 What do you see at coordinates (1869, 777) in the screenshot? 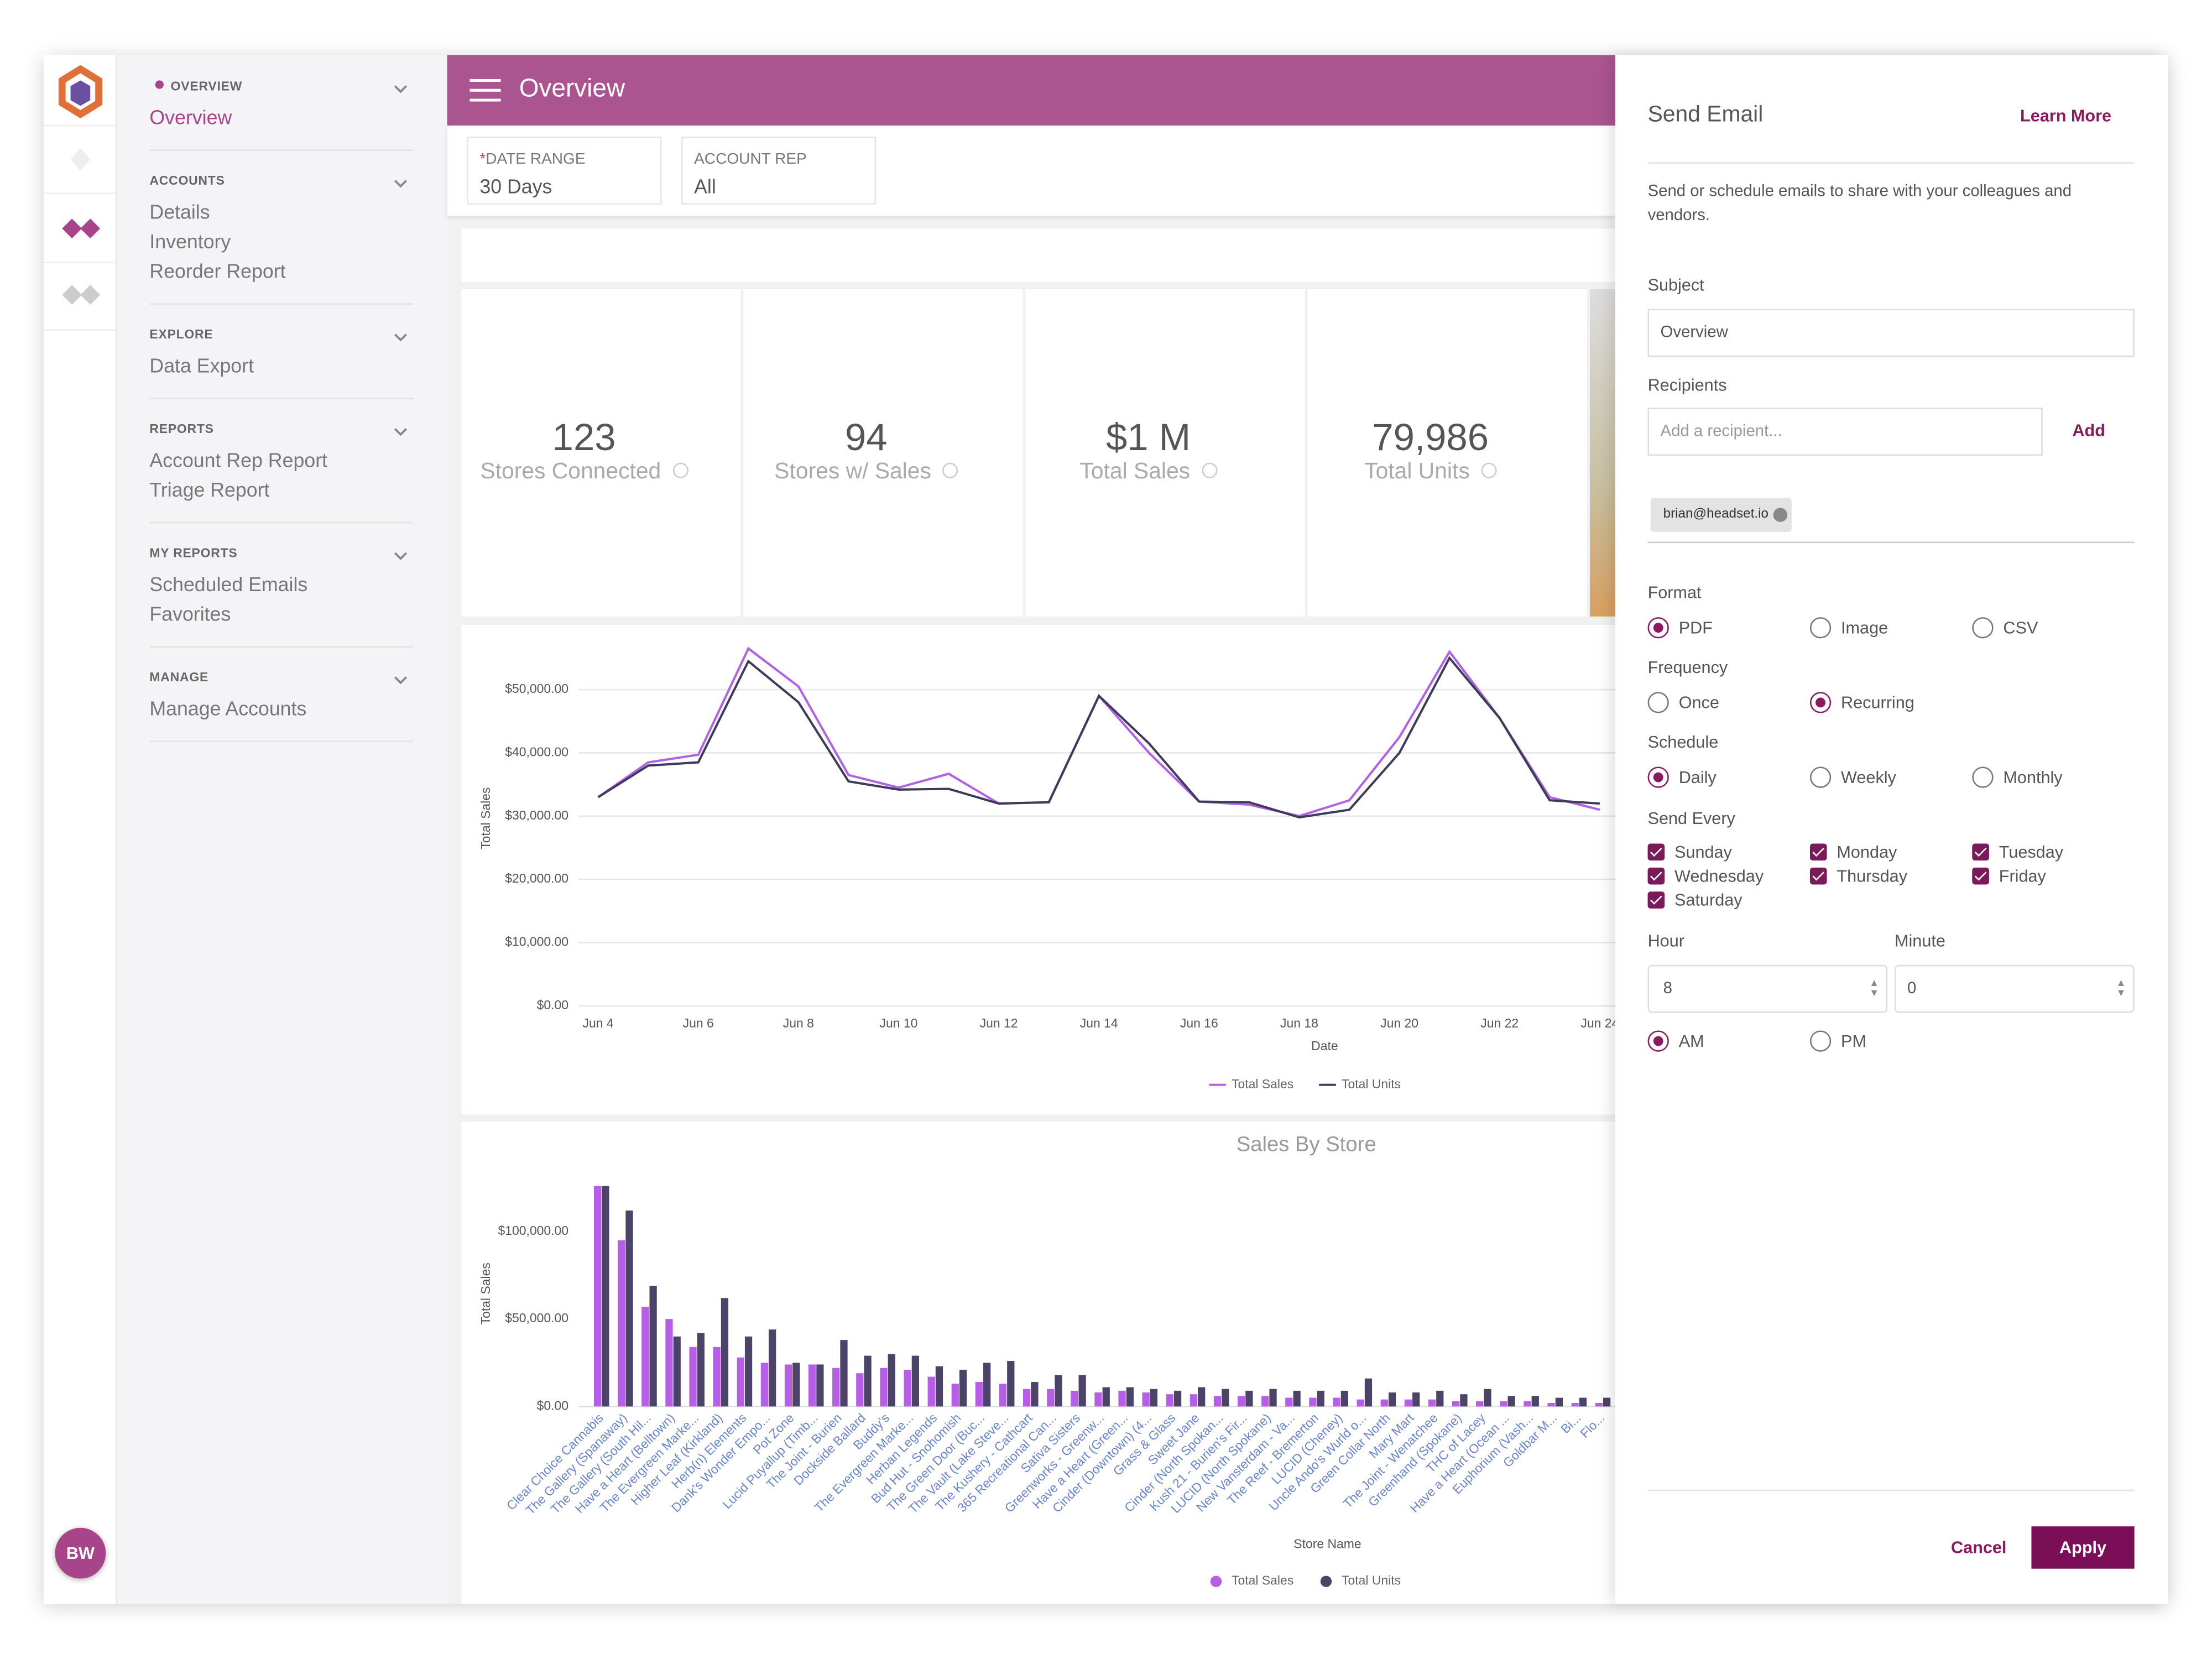
I see `radio-label: Weekly` at bounding box center [1869, 777].